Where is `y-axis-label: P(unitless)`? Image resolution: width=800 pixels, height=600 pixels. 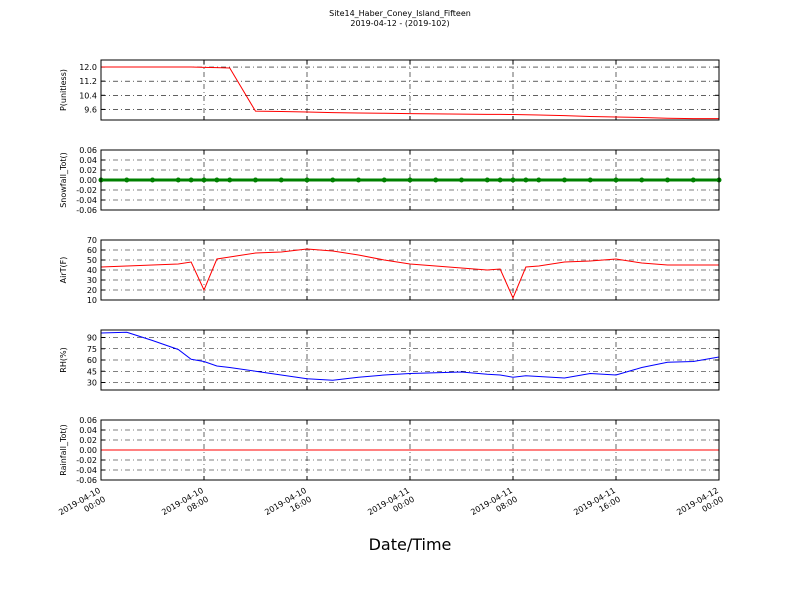
y-axis-label: P(unitless) is located at coordinates (63, 90).